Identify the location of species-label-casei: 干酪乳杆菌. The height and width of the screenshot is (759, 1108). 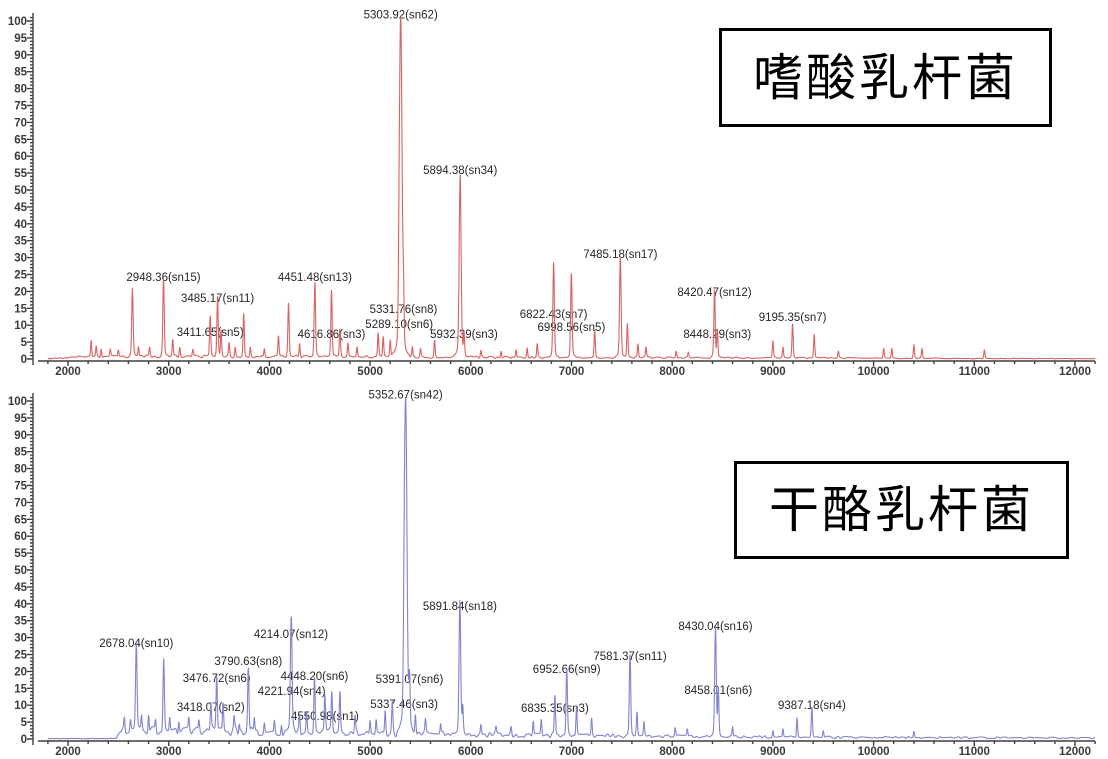
(901, 510).